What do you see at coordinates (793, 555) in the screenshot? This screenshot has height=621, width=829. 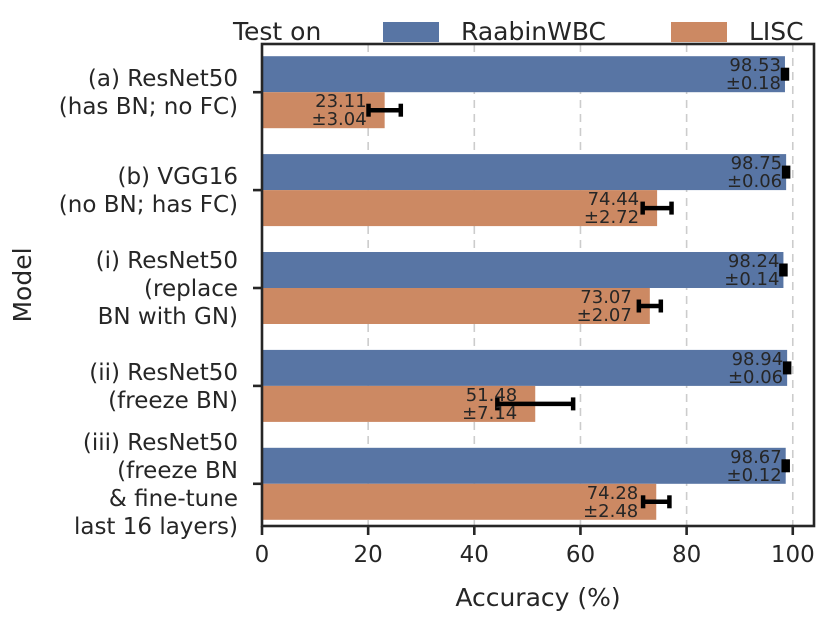 I see `x-tick-label-100: 100` at bounding box center [793, 555].